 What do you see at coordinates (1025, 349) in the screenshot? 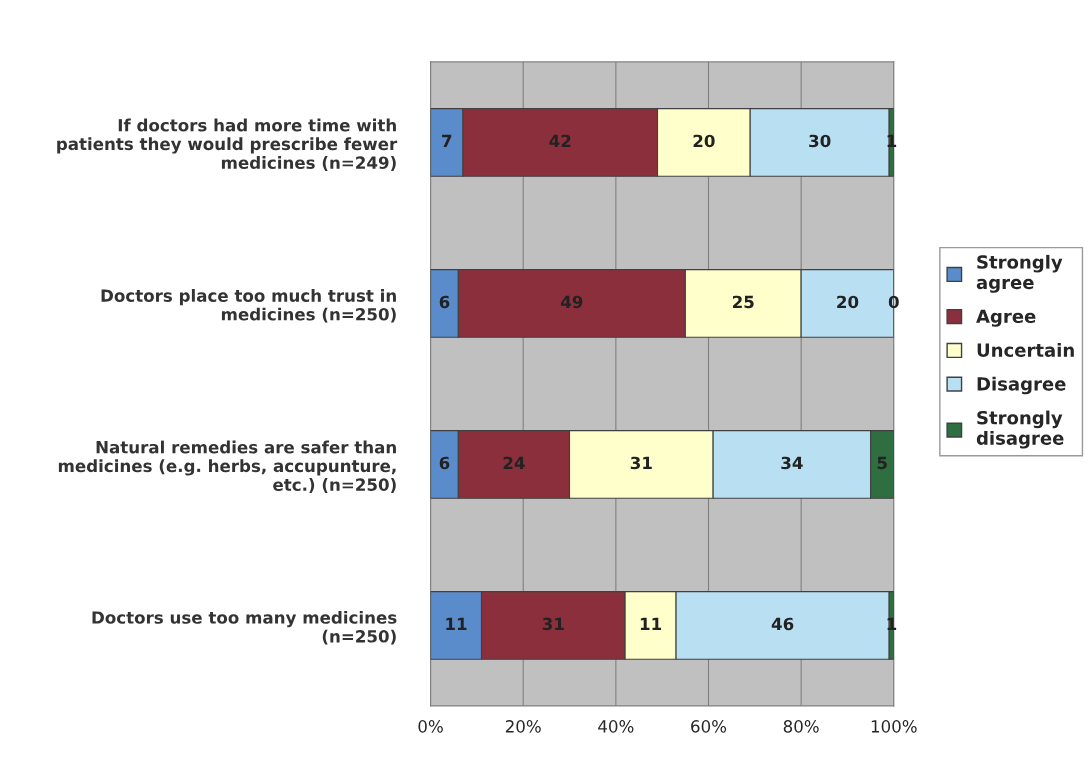
I see `legend-label: Uncertain` at bounding box center [1025, 349].